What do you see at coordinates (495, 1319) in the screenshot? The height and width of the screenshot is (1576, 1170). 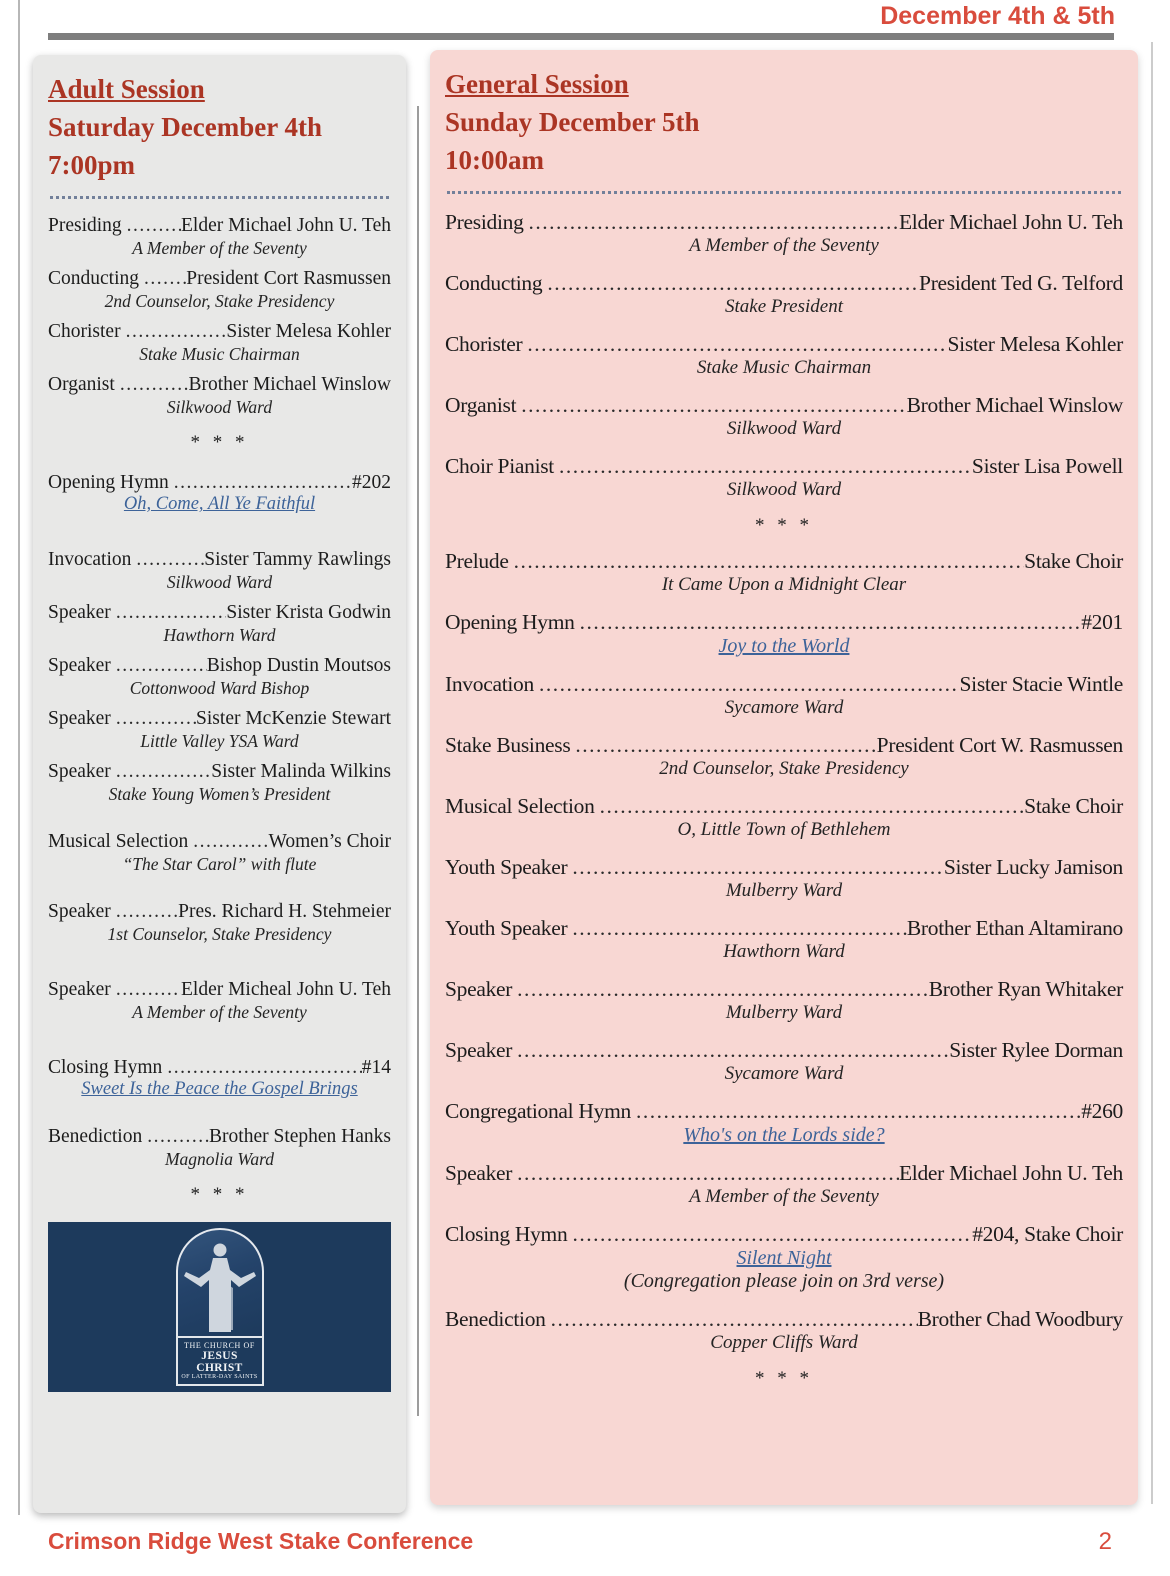 I see `line-label: Benediction` at bounding box center [495, 1319].